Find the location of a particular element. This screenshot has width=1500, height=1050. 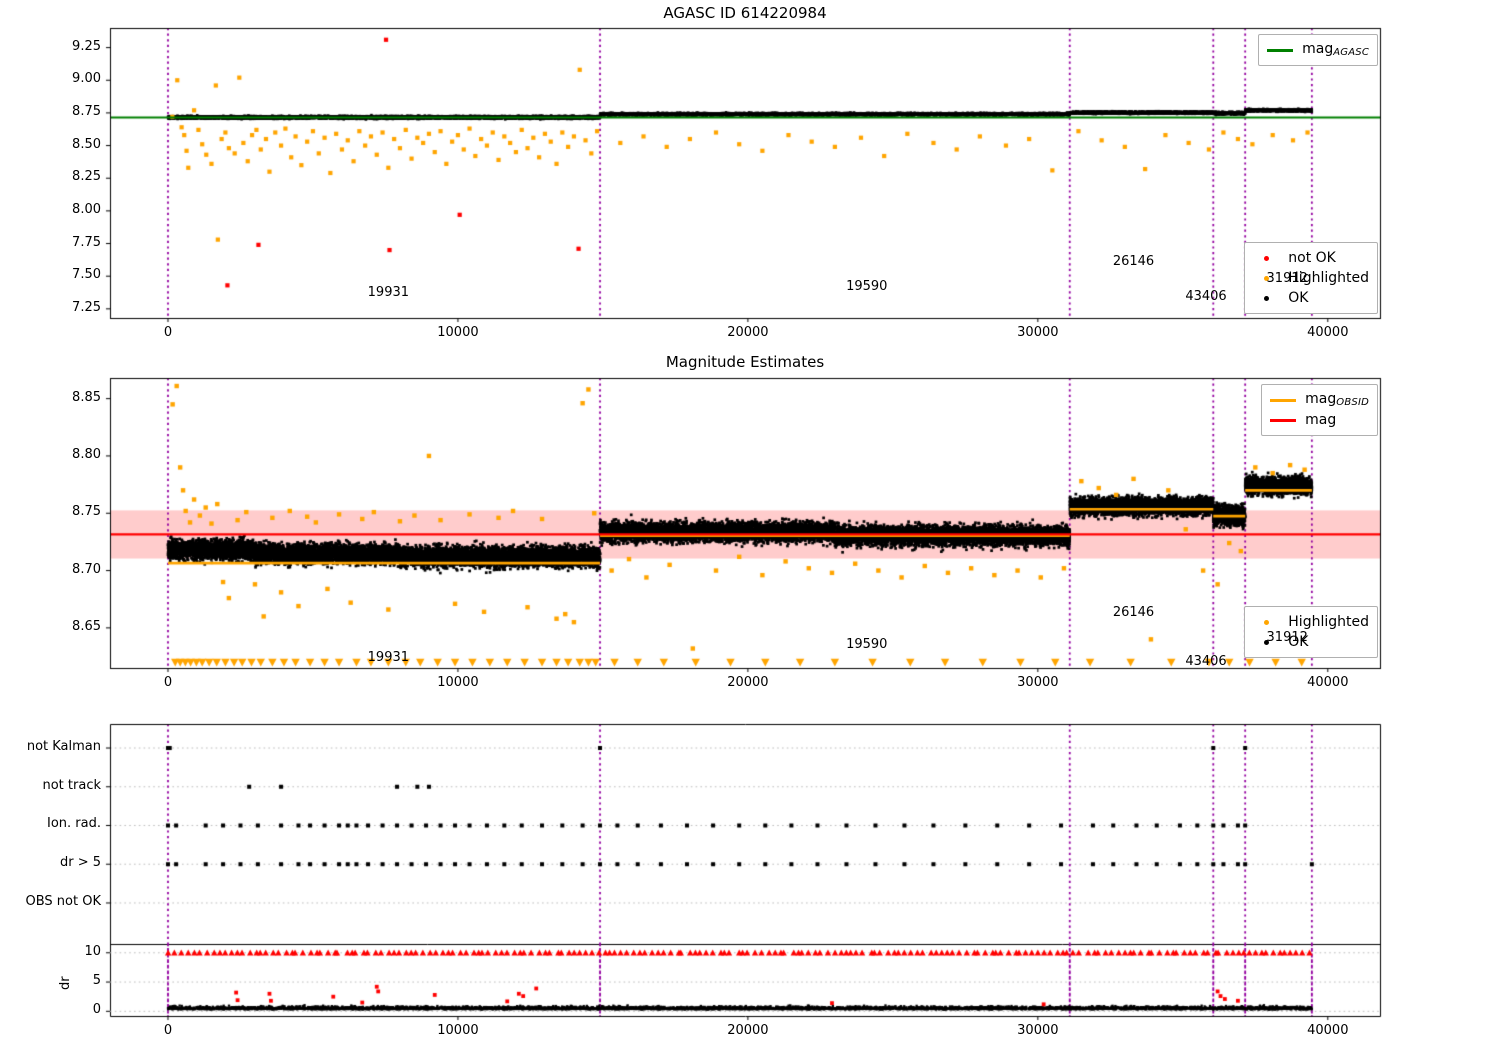

panel1-ytick-8.25: 8.25 is located at coordinates (86, 177).